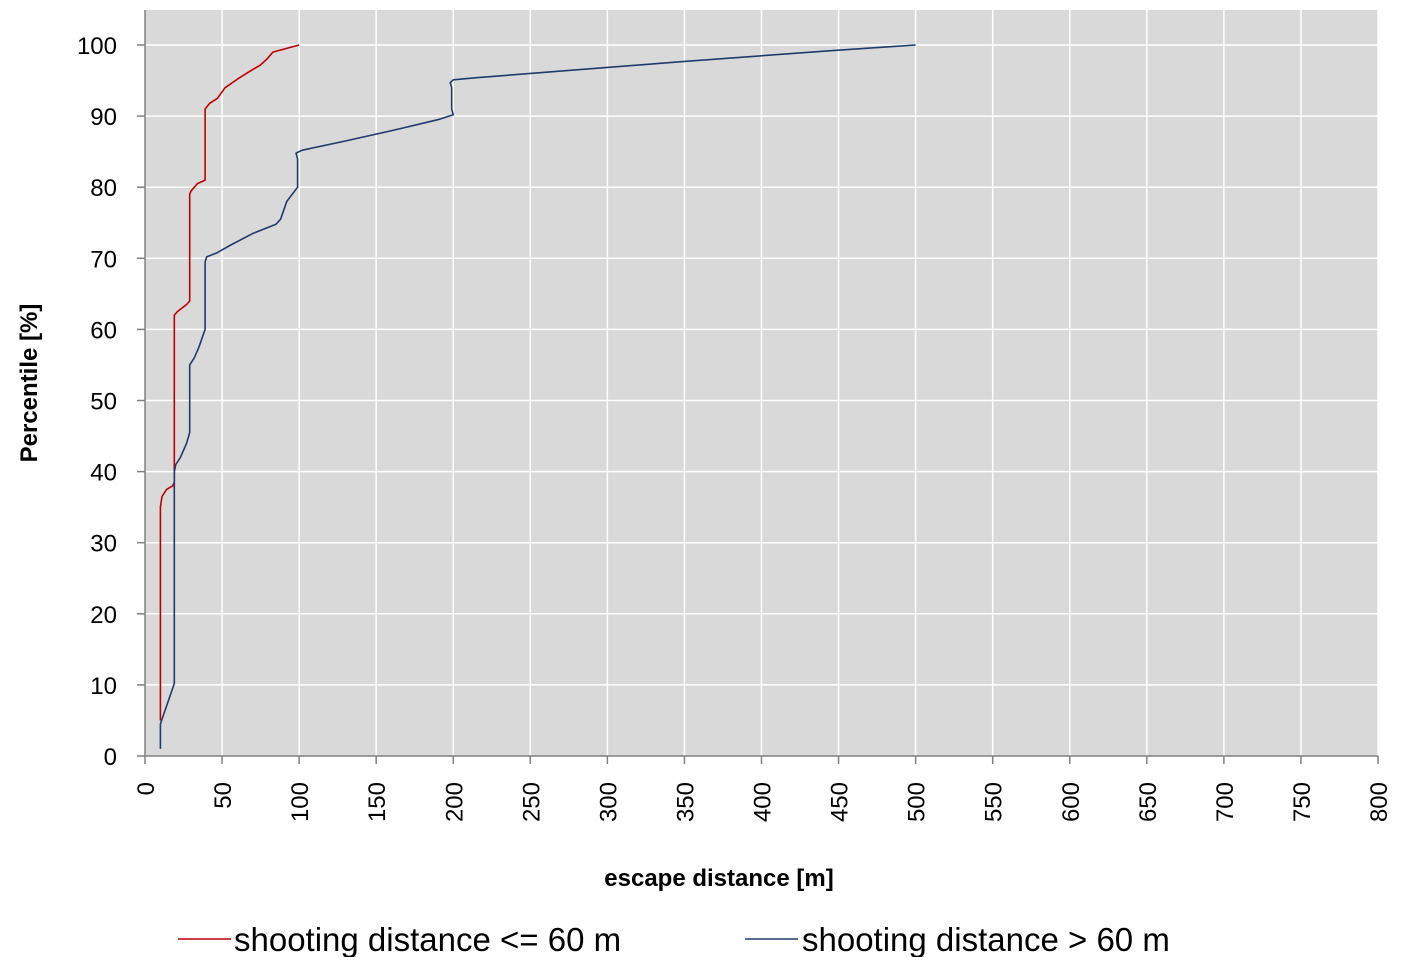  What do you see at coordinates (608, 802) in the screenshot?
I see `x-tick-label: 300` at bounding box center [608, 802].